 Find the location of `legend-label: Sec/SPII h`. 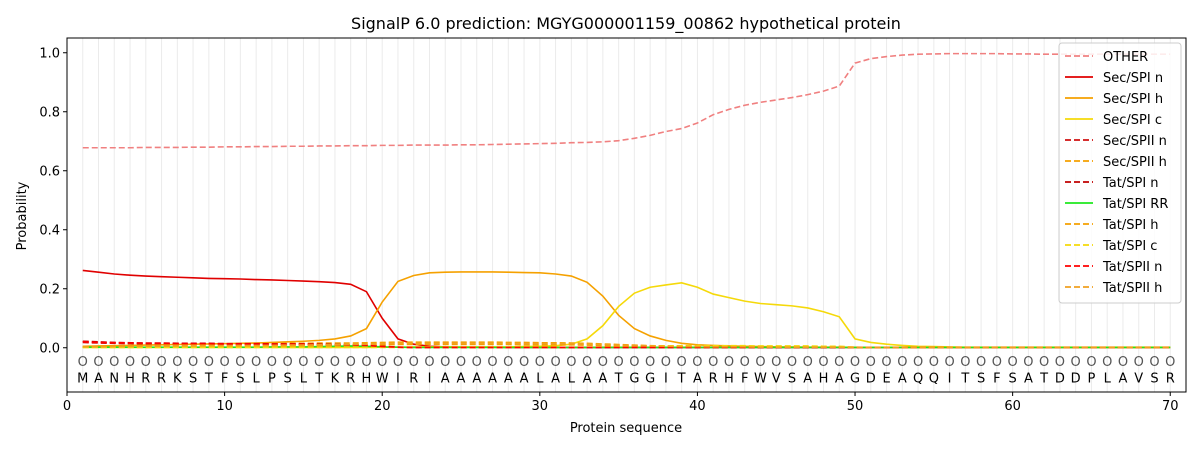

legend-label: Sec/SPII h is located at coordinates (1135, 162).